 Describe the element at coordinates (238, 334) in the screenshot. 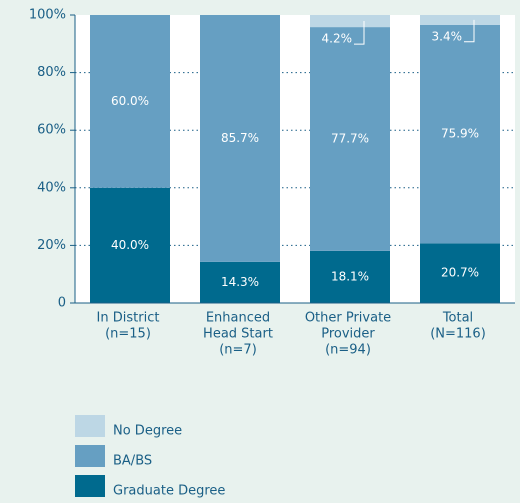

I see `x-tick-label: Head Start` at that location.